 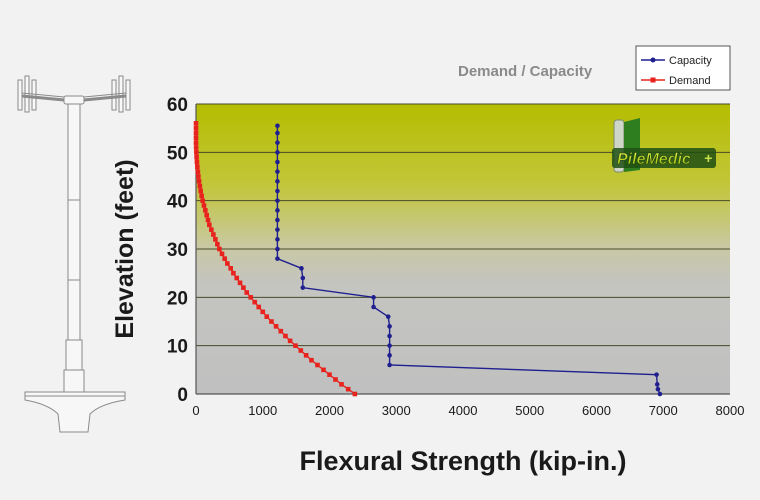 What do you see at coordinates (74, 237) in the screenshot?
I see `pole-shaft` at bounding box center [74, 237].